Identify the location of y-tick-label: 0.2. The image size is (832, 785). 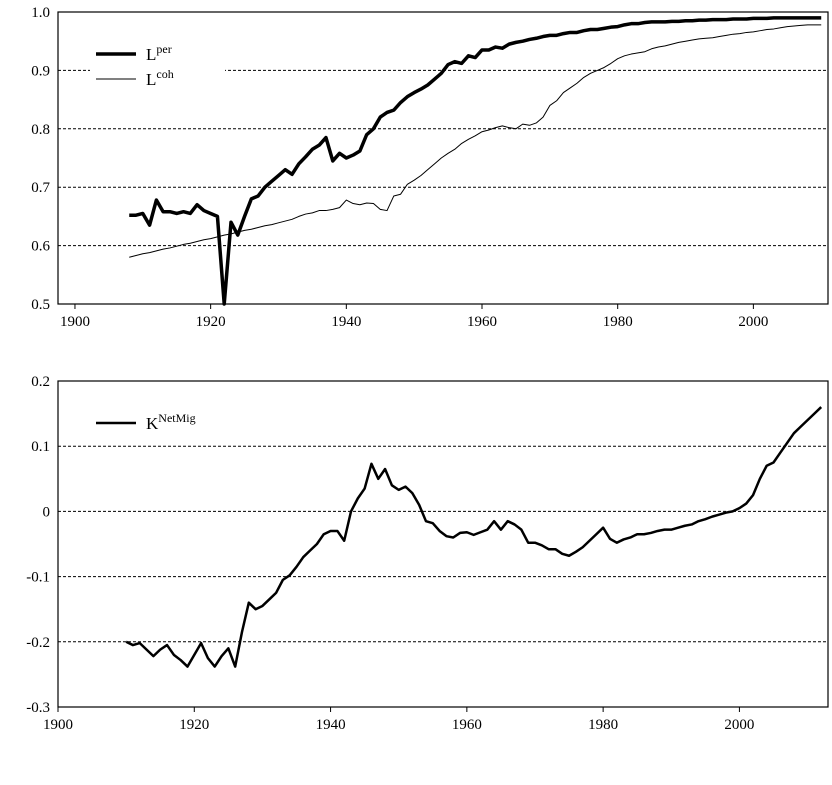
(40, 382).